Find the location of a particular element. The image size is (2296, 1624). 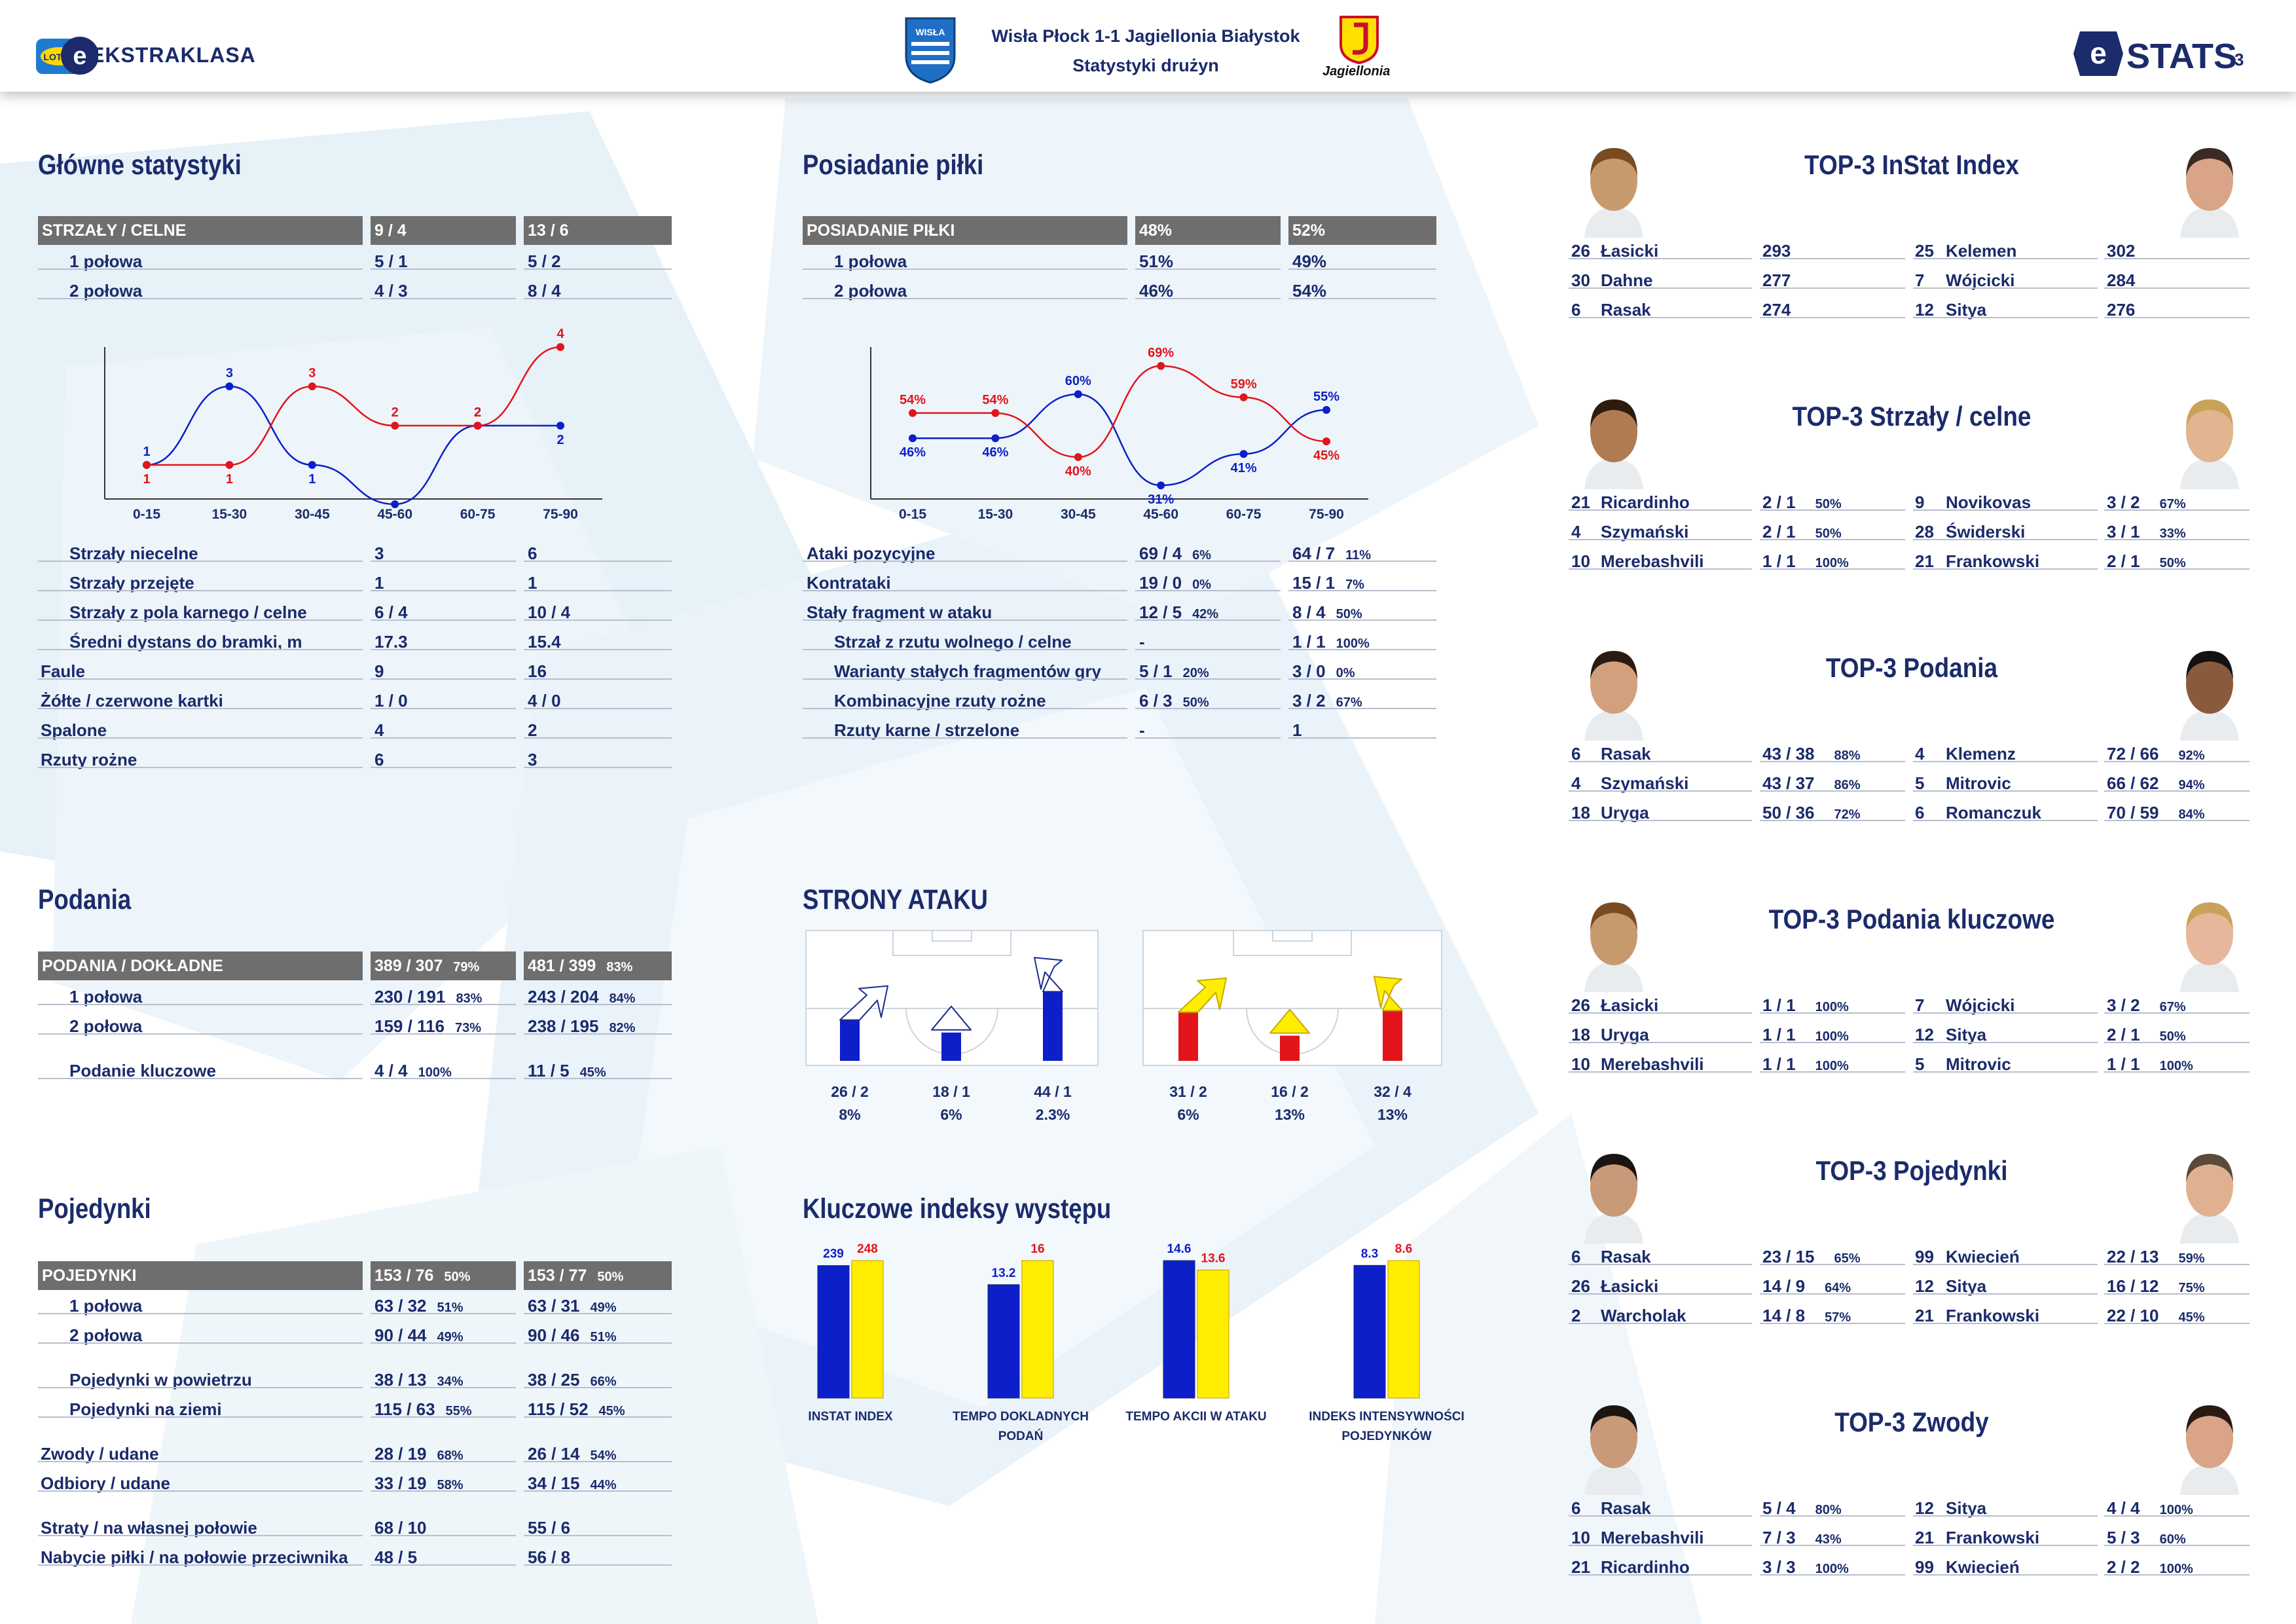

svg-text: WISŁA is located at coordinates (930, 32).